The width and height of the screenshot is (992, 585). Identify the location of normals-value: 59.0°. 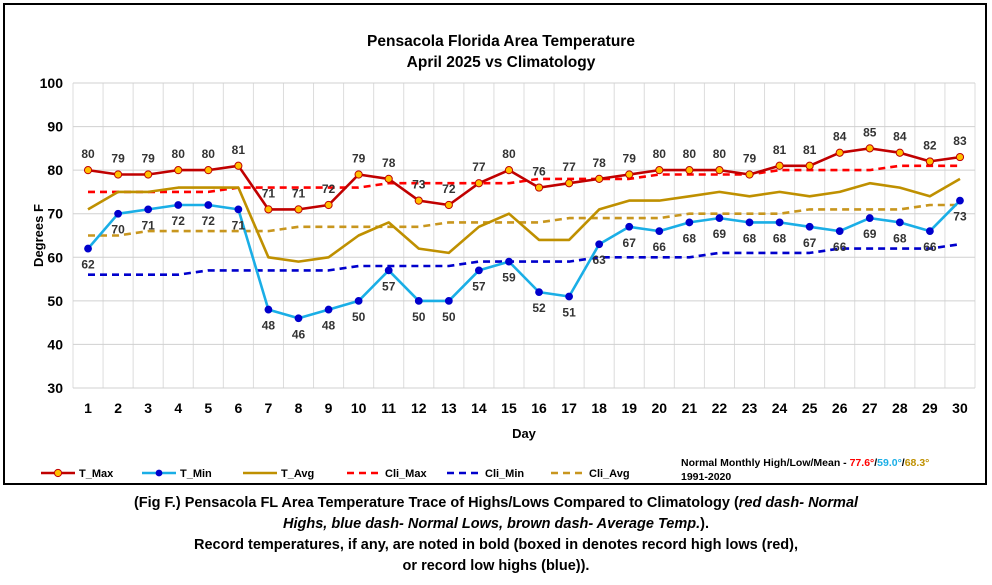
(889, 463).